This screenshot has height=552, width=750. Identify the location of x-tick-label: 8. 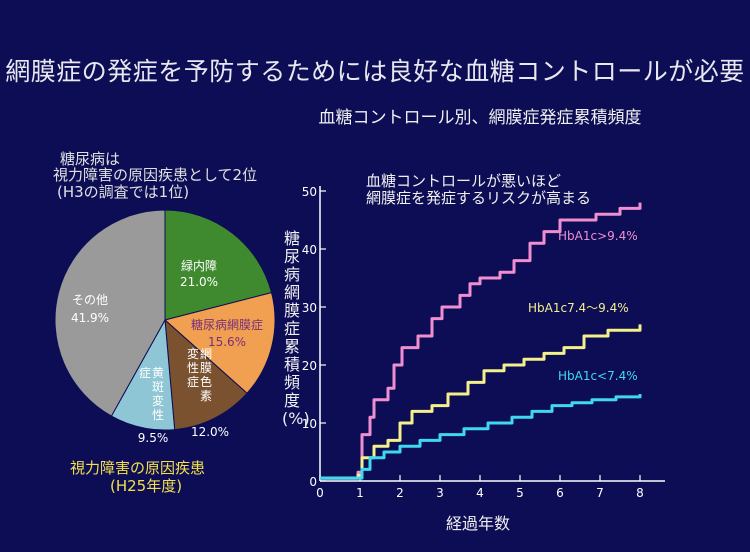
(640, 493).